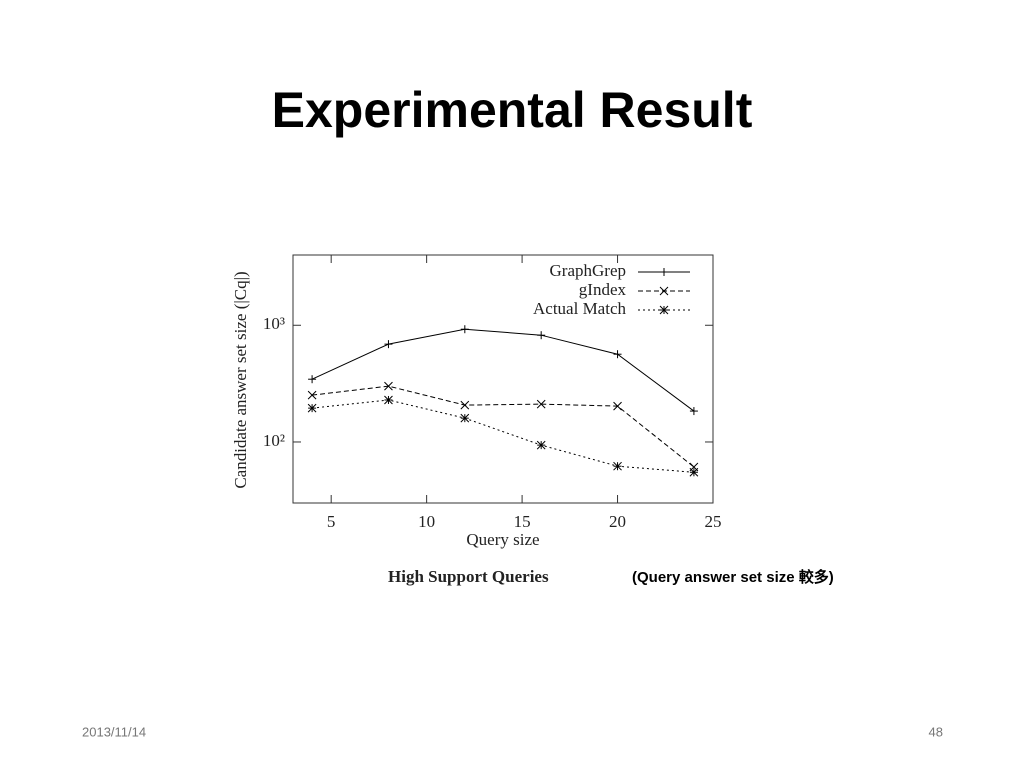 The height and width of the screenshot is (768, 1024). What do you see at coordinates (331, 521) in the screenshot?
I see `x-tick-label: 5` at bounding box center [331, 521].